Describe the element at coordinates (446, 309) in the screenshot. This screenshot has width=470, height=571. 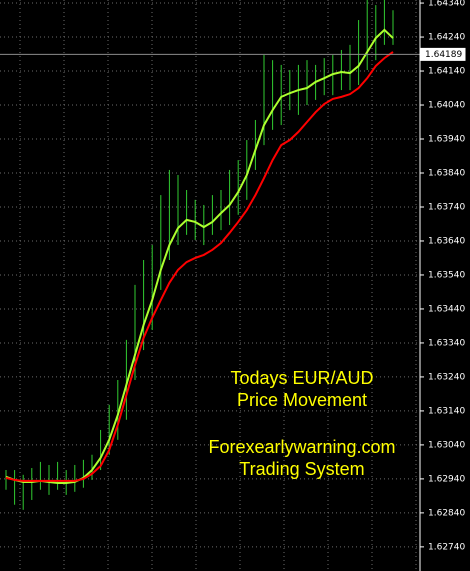
I see `y-tick-label: 1.63440` at that location.